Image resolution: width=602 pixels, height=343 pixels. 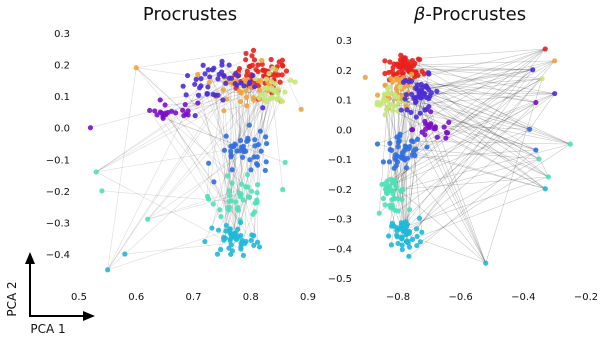 What do you see at coordinates (62, 34) in the screenshot?
I see `left-y-tick-label: 0.3` at bounding box center [62, 34].